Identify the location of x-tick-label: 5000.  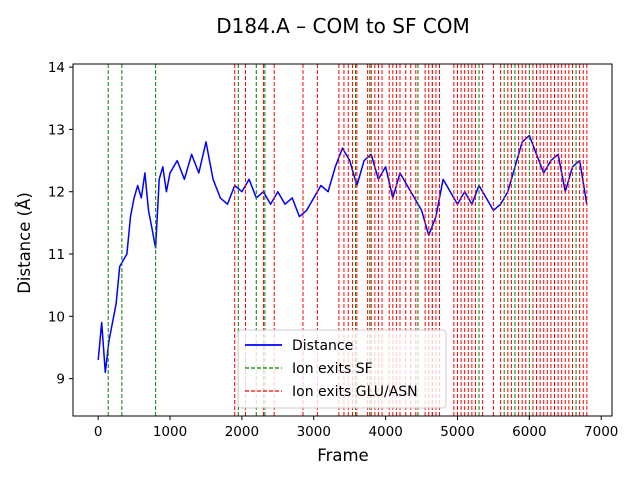
(457, 432).